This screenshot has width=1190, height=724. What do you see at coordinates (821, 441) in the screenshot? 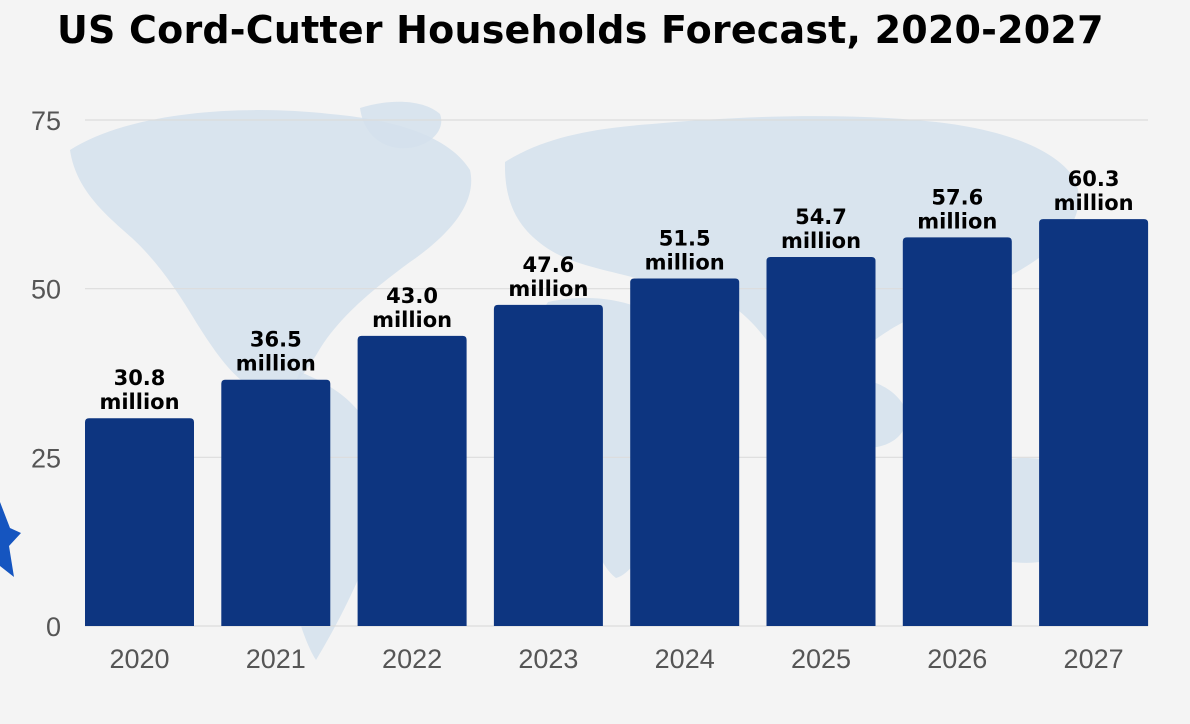
I see `bar-2025` at bounding box center [821, 441].